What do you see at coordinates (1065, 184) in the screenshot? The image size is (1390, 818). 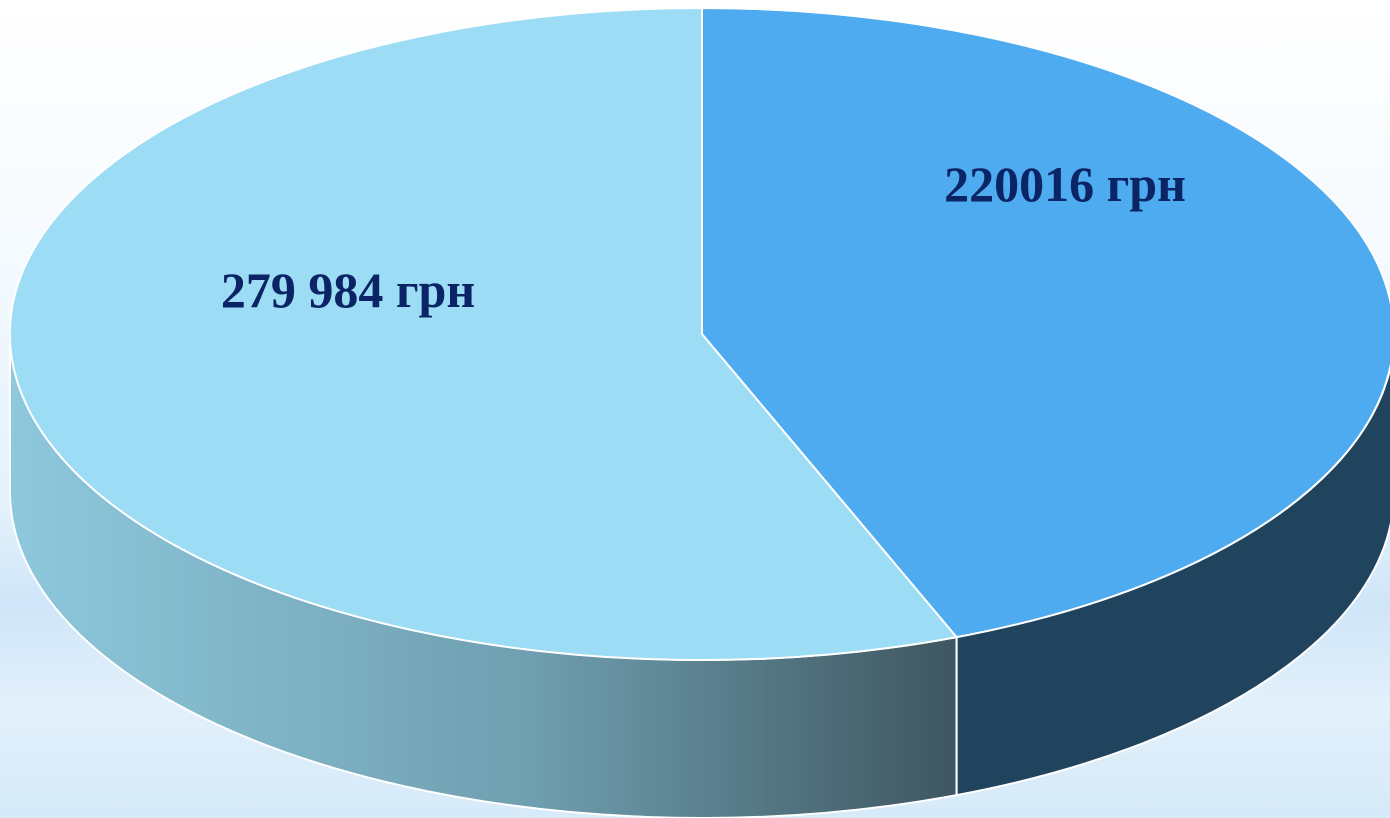 I see `slice-label-220016: 220016 грн` at bounding box center [1065, 184].